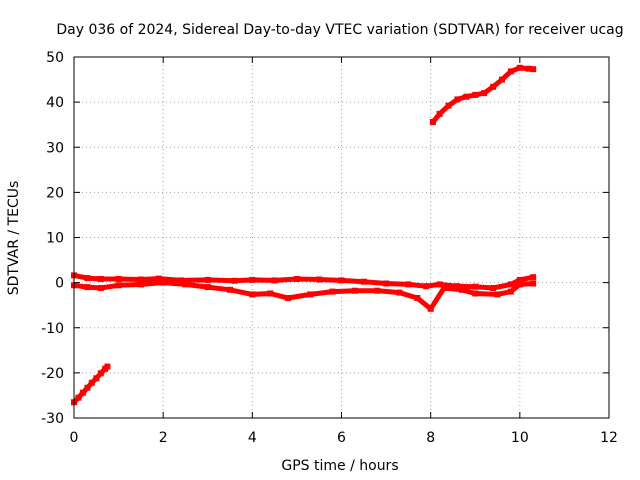 This screenshot has width=640, height=480. What do you see at coordinates (52, 374) in the screenshot?
I see `y-tick-label: -20` at bounding box center [52, 374].